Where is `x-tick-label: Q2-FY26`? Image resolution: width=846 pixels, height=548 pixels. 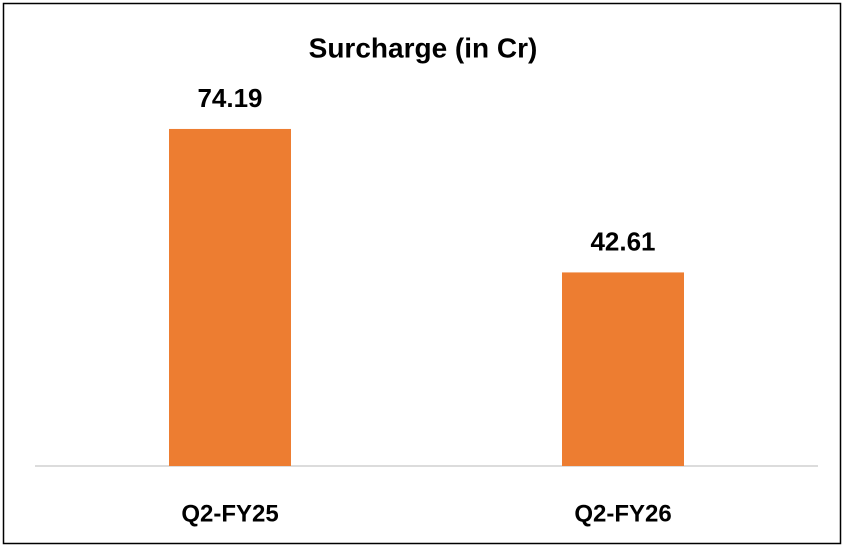 x-tick-label: Q2-FY26 is located at coordinates (622, 513).